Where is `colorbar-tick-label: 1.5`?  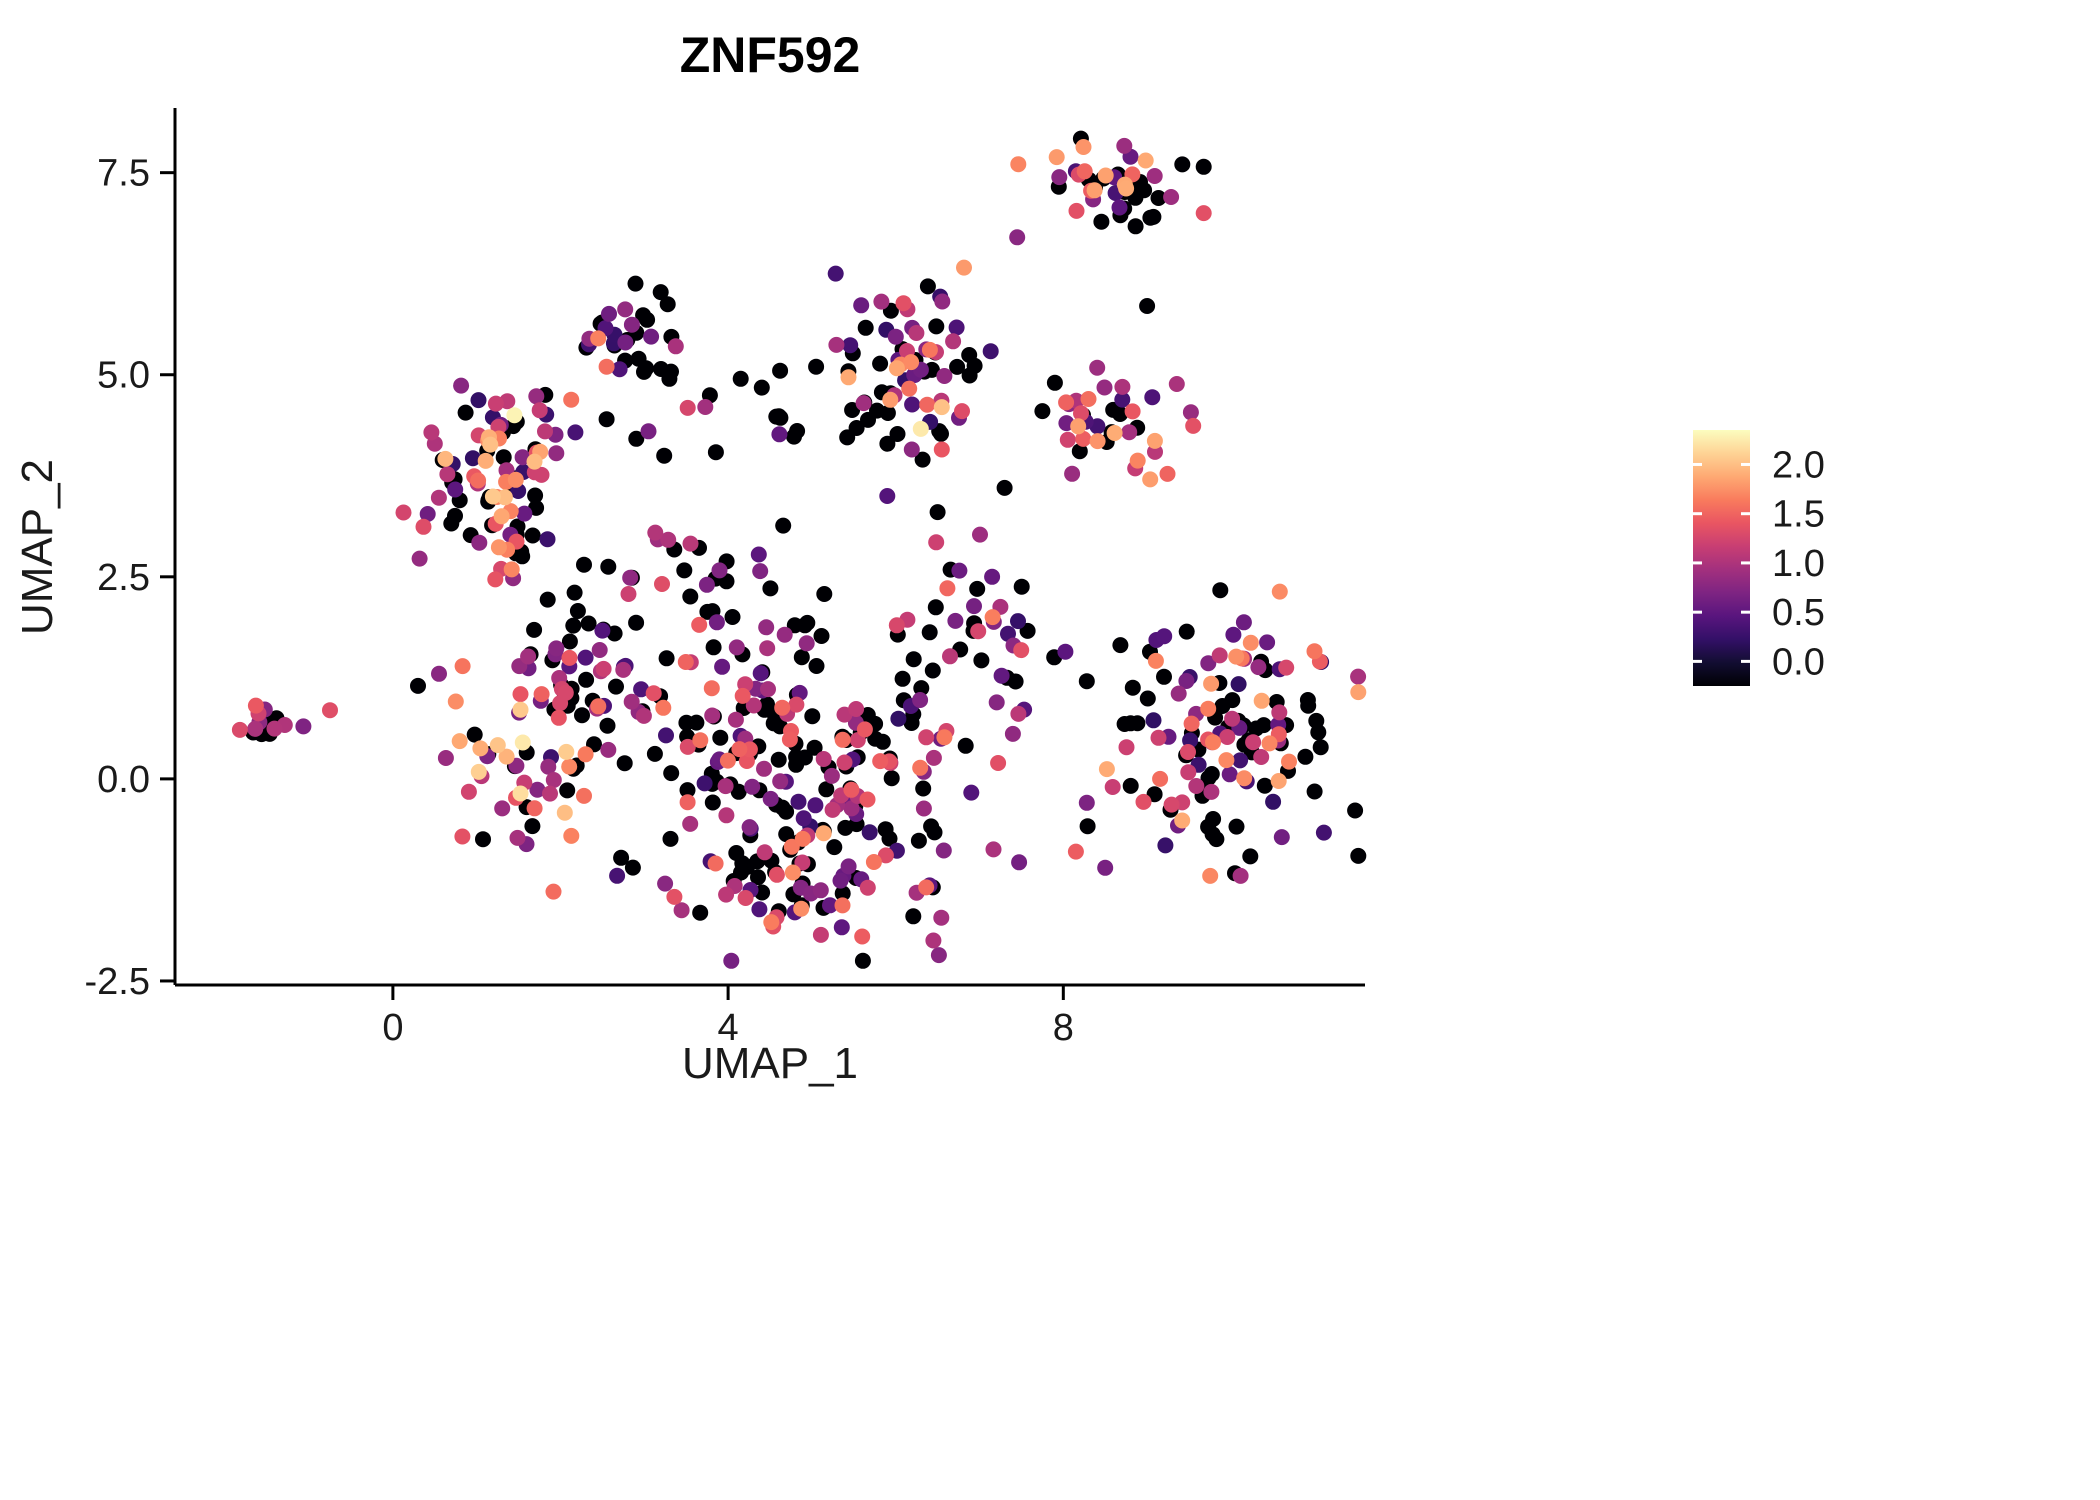
colorbar-tick-label: 1.5 is located at coordinates (1798, 515).